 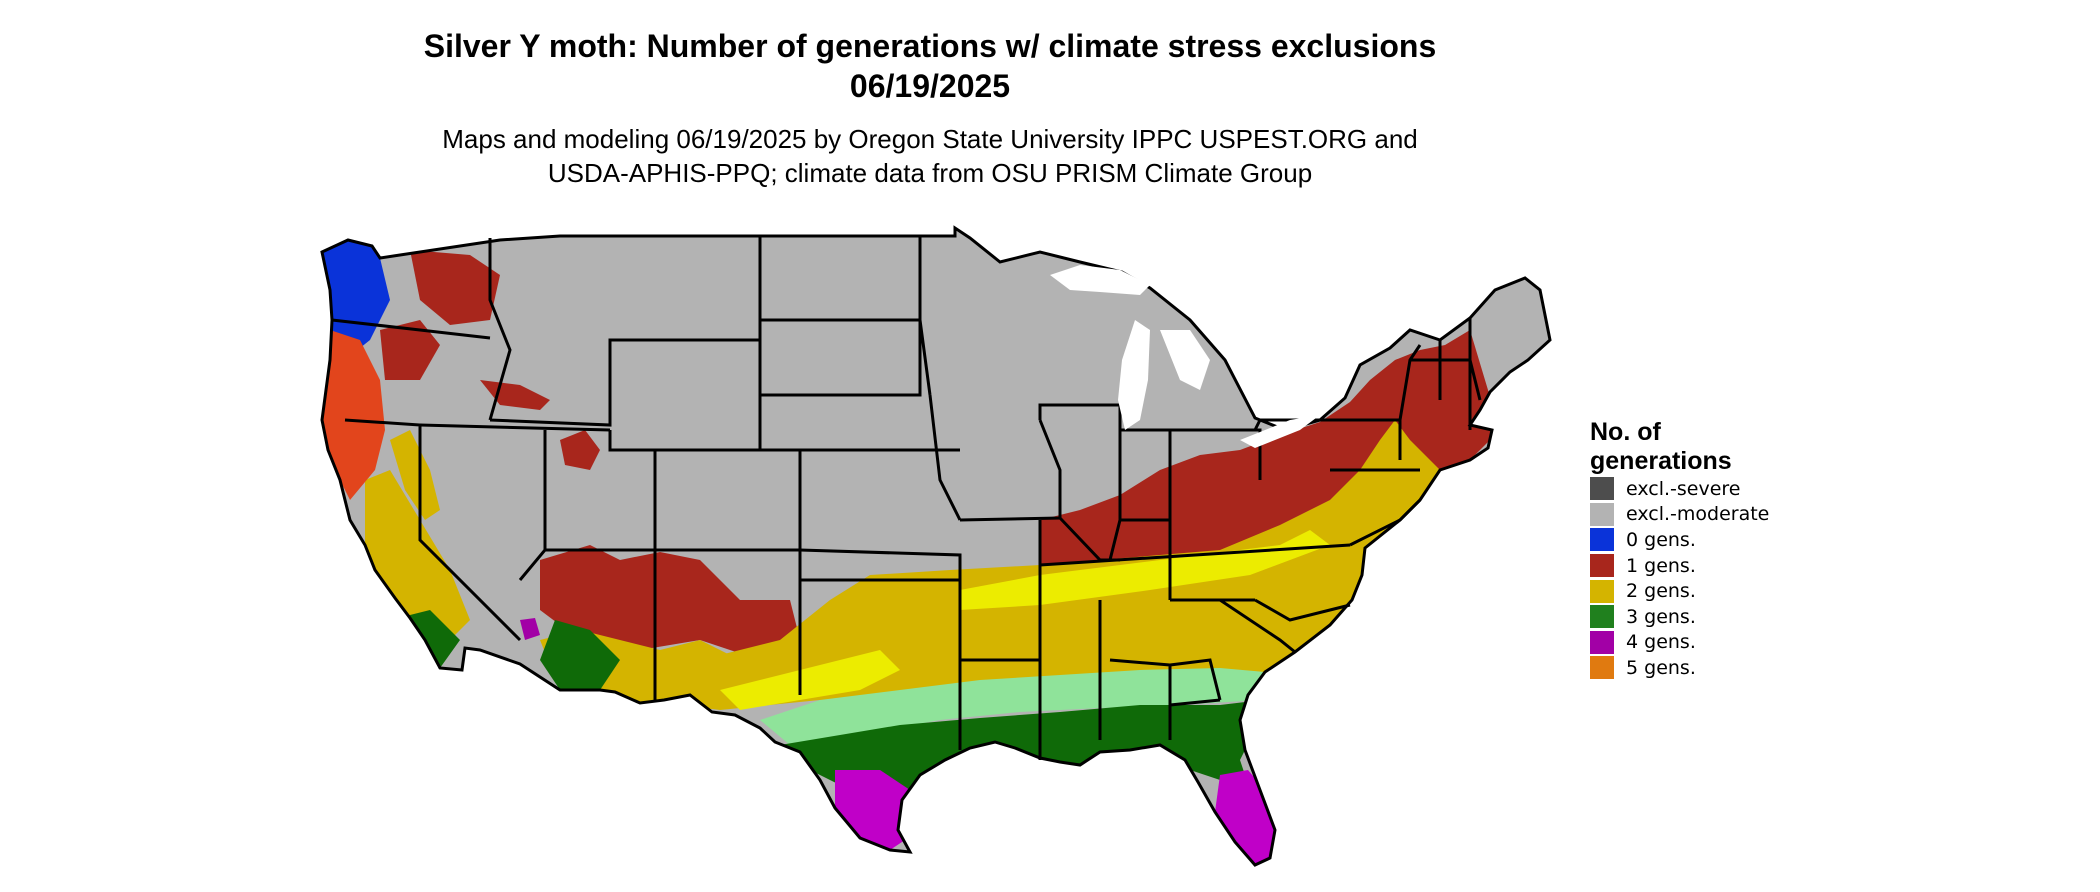 What do you see at coordinates (1661, 565) in the screenshot?
I see `legend-label: 1 gens.` at bounding box center [1661, 565].